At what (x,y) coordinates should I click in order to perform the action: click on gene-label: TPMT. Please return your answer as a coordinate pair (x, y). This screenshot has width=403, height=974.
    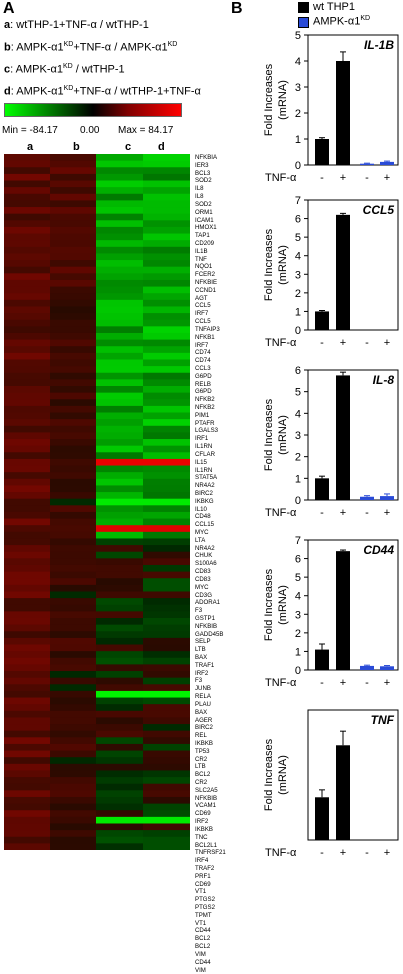
    Looking at the image, I should click on (220, 916).